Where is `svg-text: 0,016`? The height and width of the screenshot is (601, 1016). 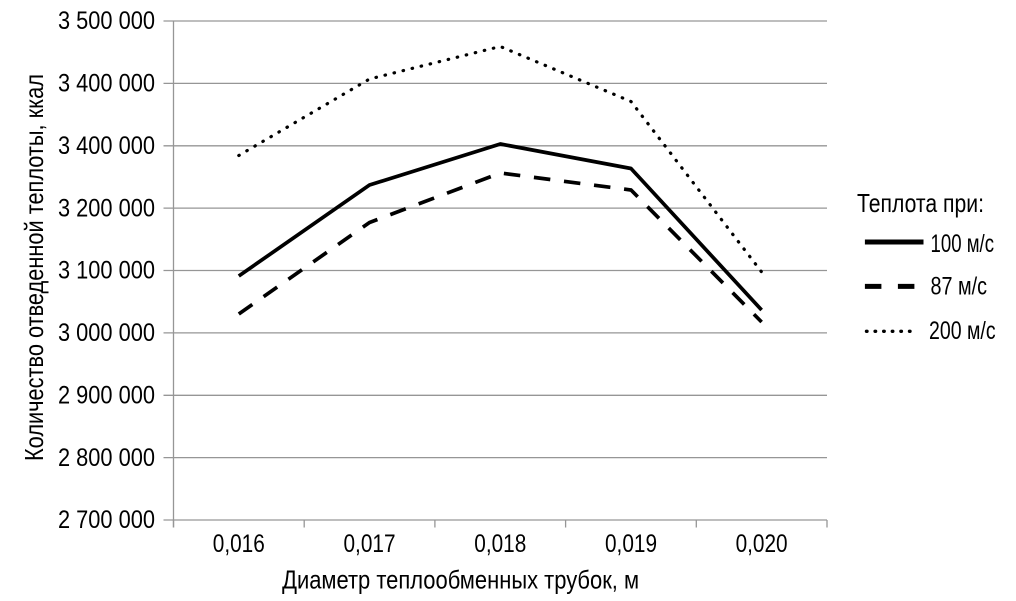 svg-text: 0,016 is located at coordinates (239, 544).